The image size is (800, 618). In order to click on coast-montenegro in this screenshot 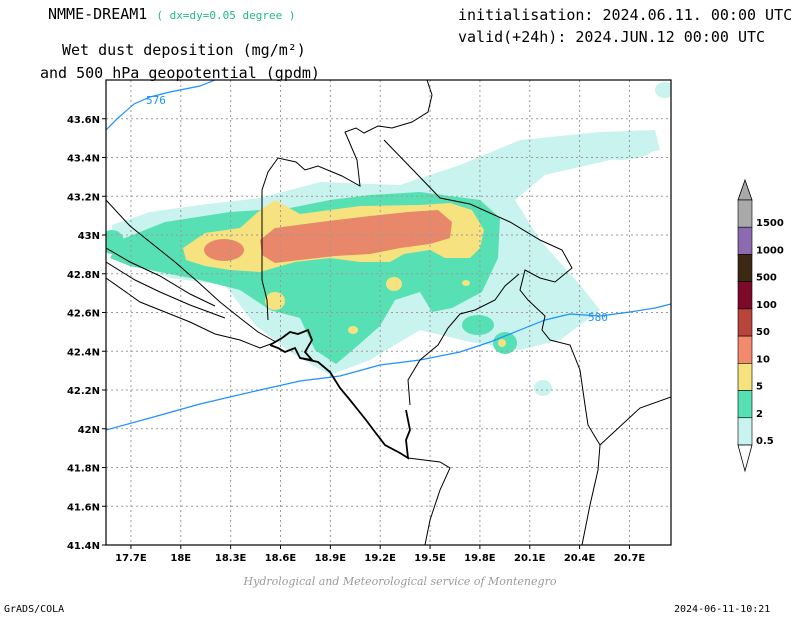, I will do `click(355, 408)`.